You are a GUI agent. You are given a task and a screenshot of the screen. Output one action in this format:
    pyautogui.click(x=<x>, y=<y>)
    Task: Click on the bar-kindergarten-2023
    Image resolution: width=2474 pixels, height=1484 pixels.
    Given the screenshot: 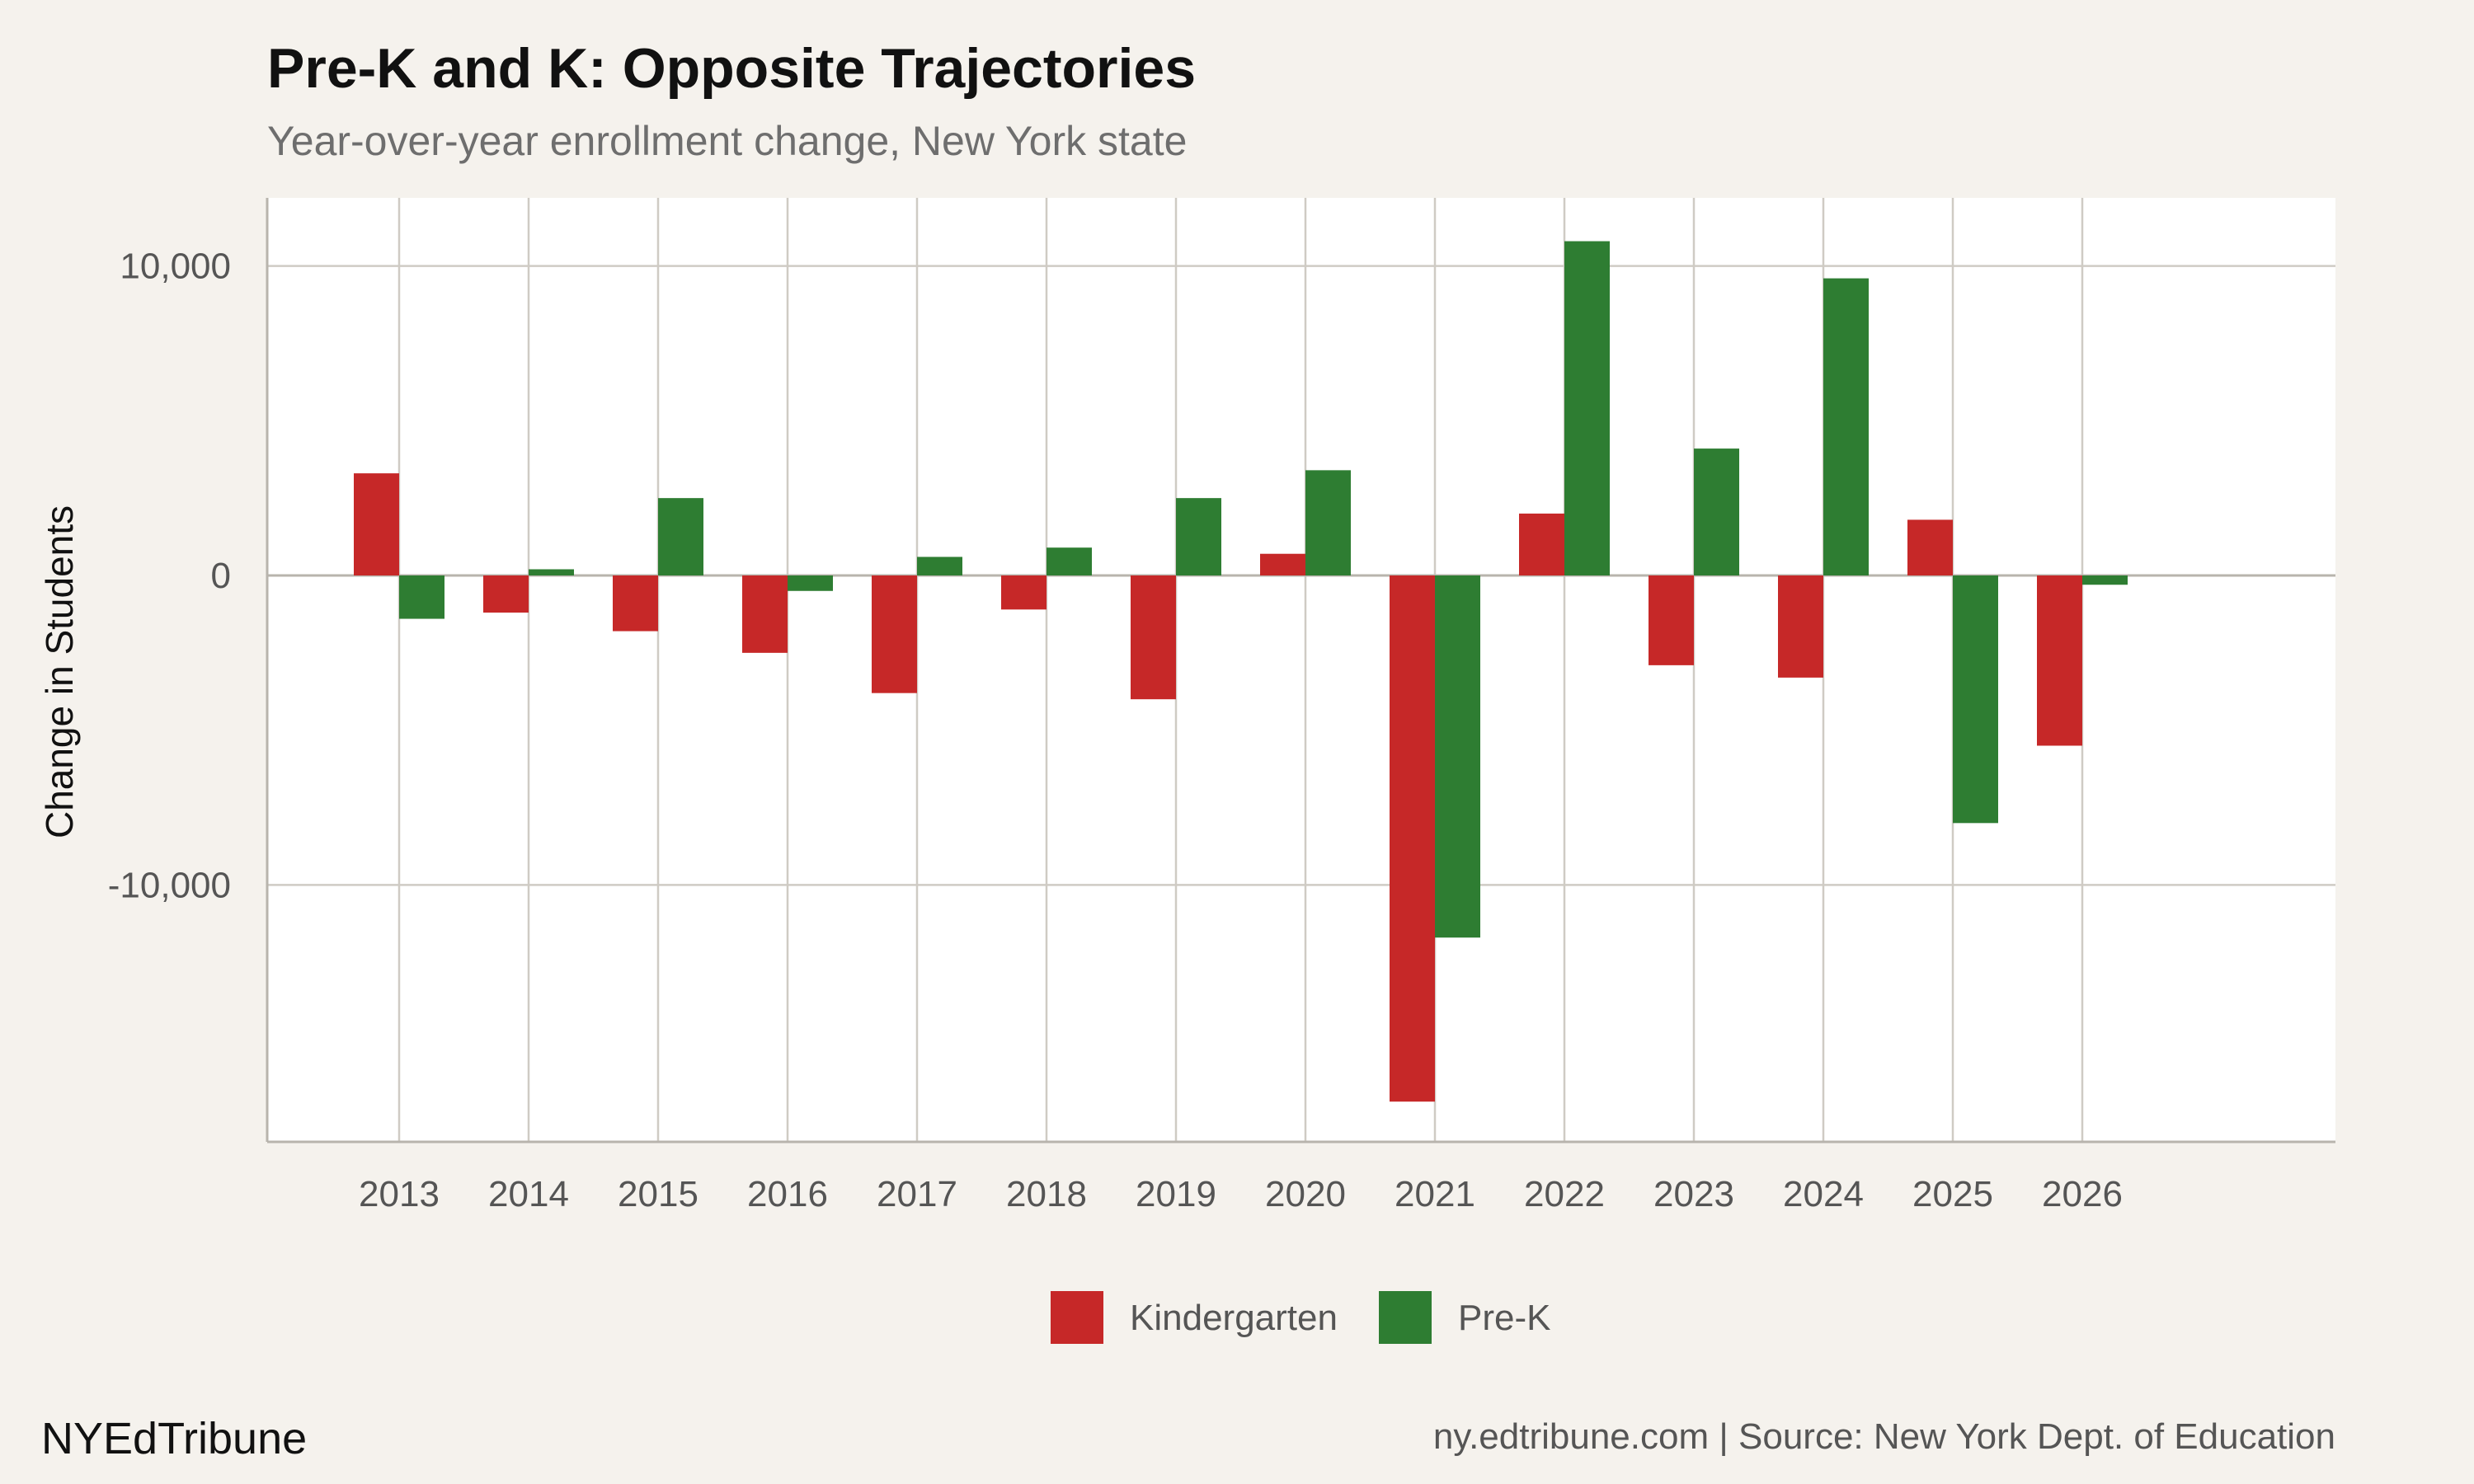 What is the action you would take?
    pyautogui.click(x=1671, y=620)
    